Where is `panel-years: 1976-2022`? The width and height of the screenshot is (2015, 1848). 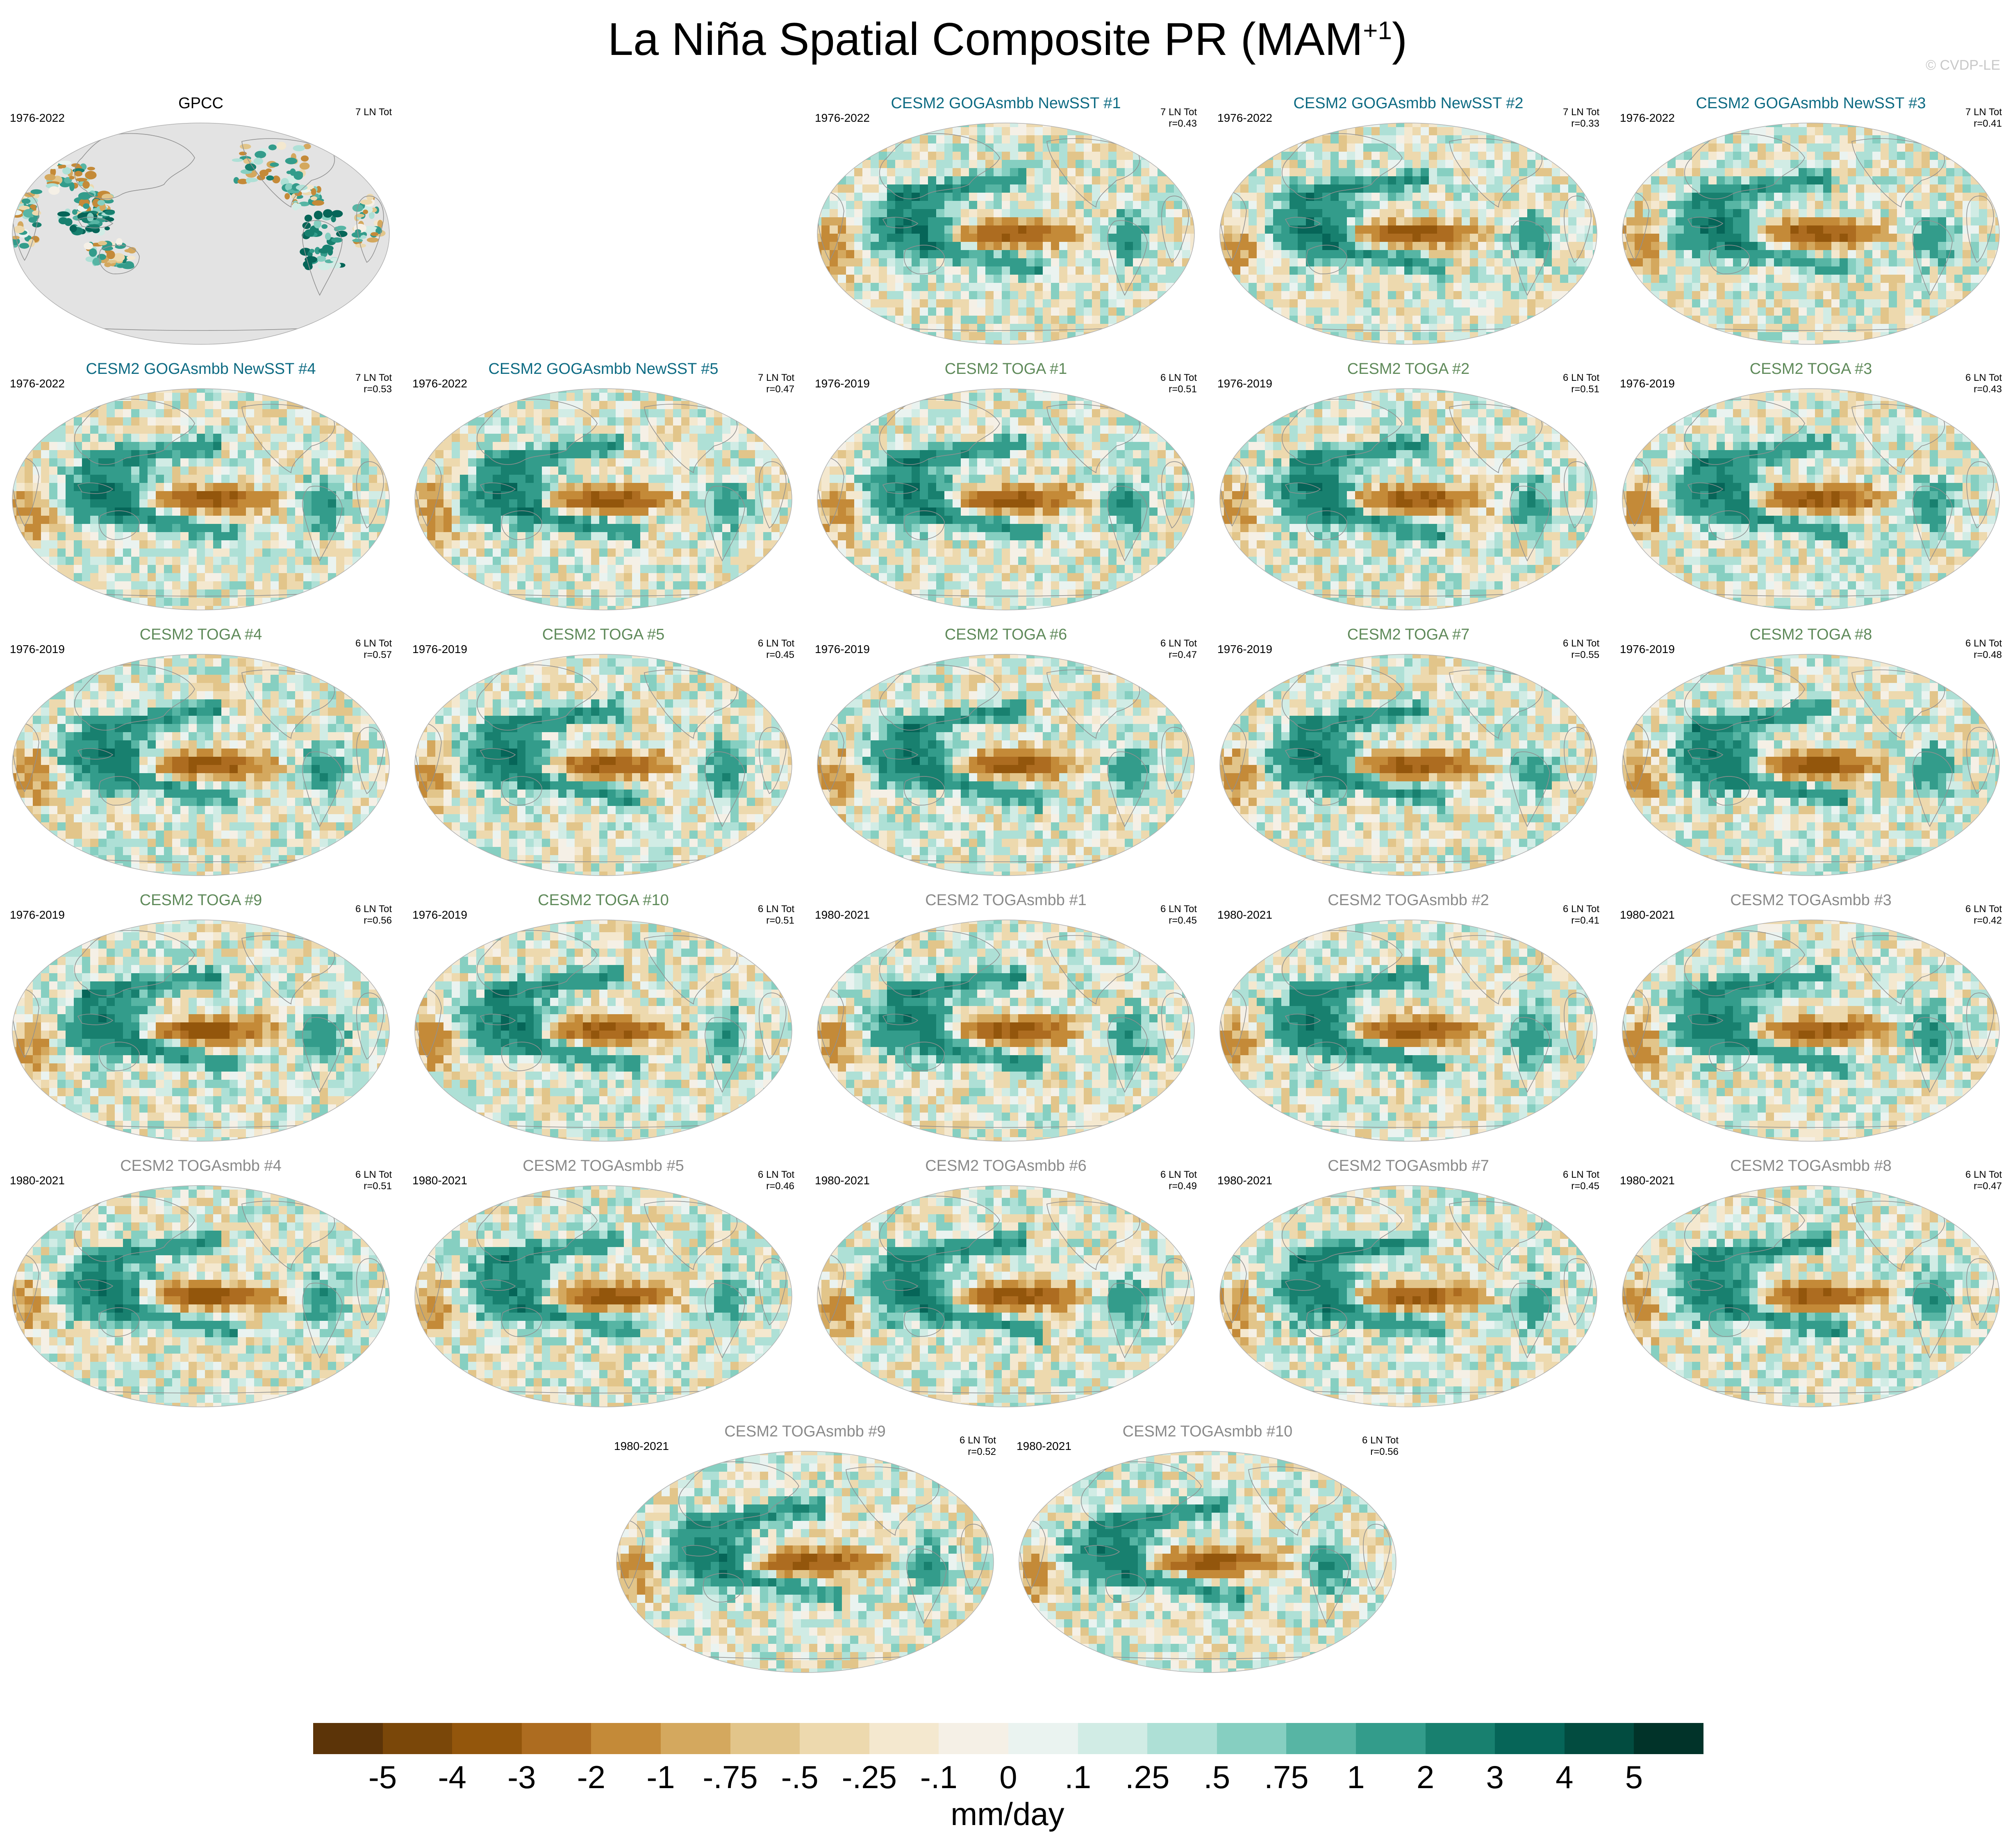
panel-years: 1976-2022 is located at coordinates (37, 118).